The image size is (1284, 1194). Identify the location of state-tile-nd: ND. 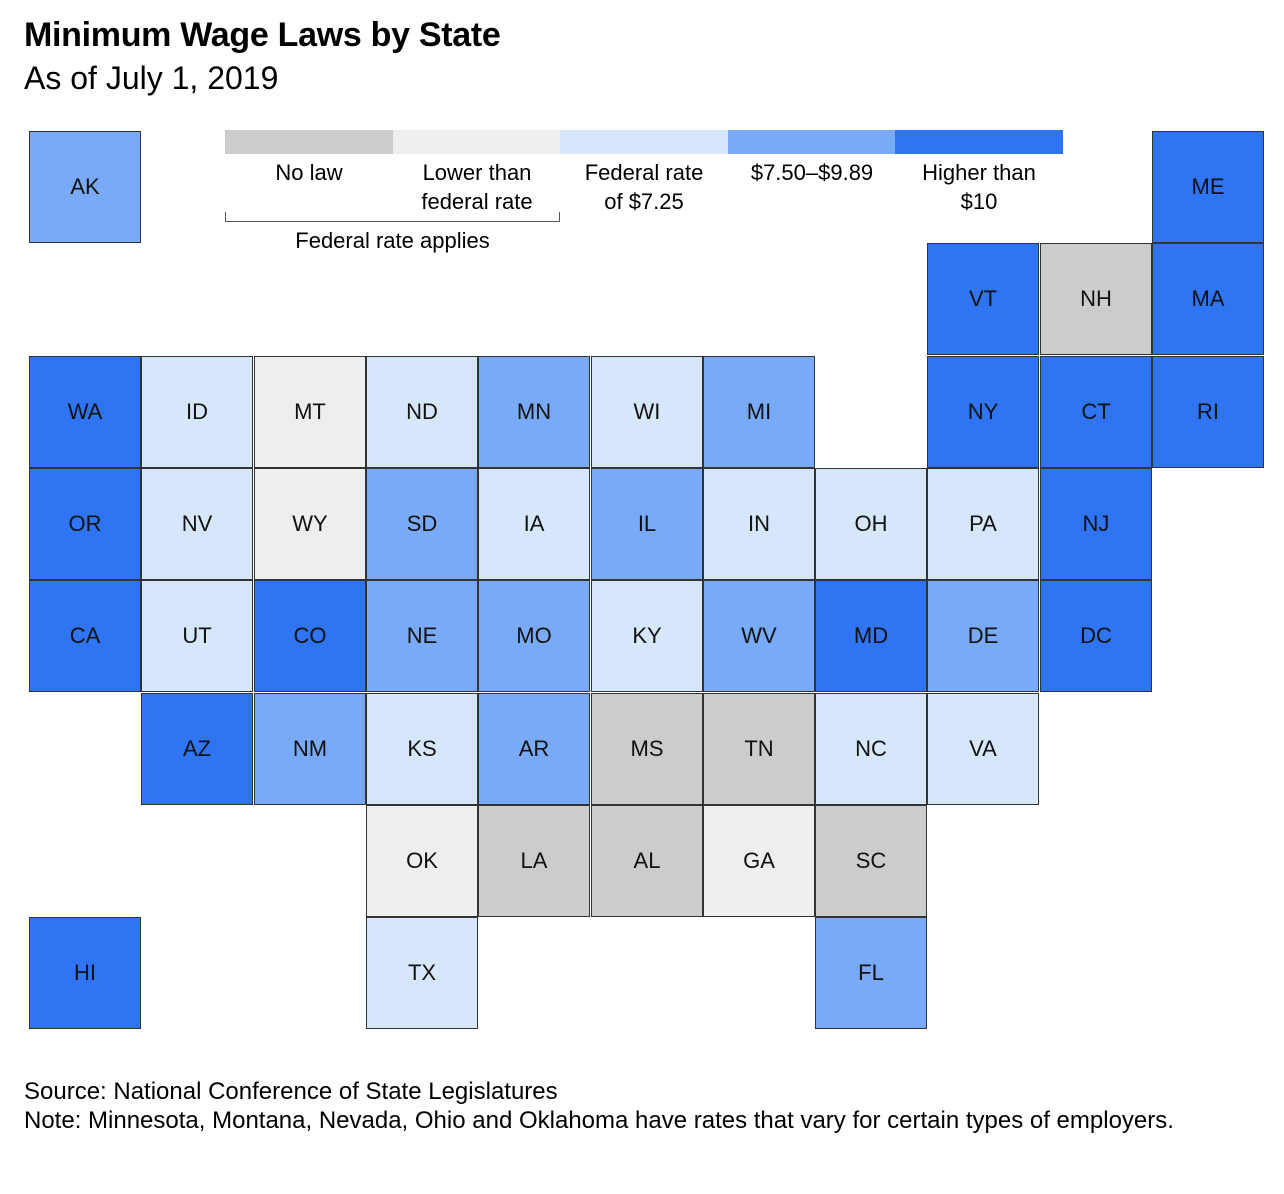
(422, 412).